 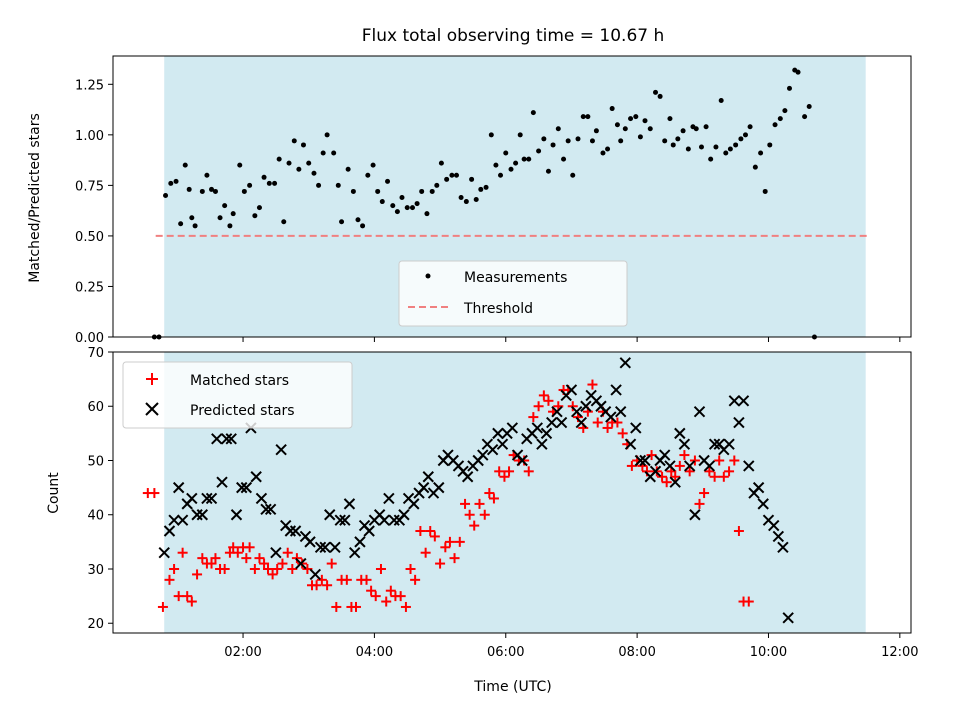 What do you see at coordinates (94, 212) in the screenshot?
I see `top-y-ticks: 0.00 0.25 0.50 0.75 1.00 1.25` at bounding box center [94, 212].